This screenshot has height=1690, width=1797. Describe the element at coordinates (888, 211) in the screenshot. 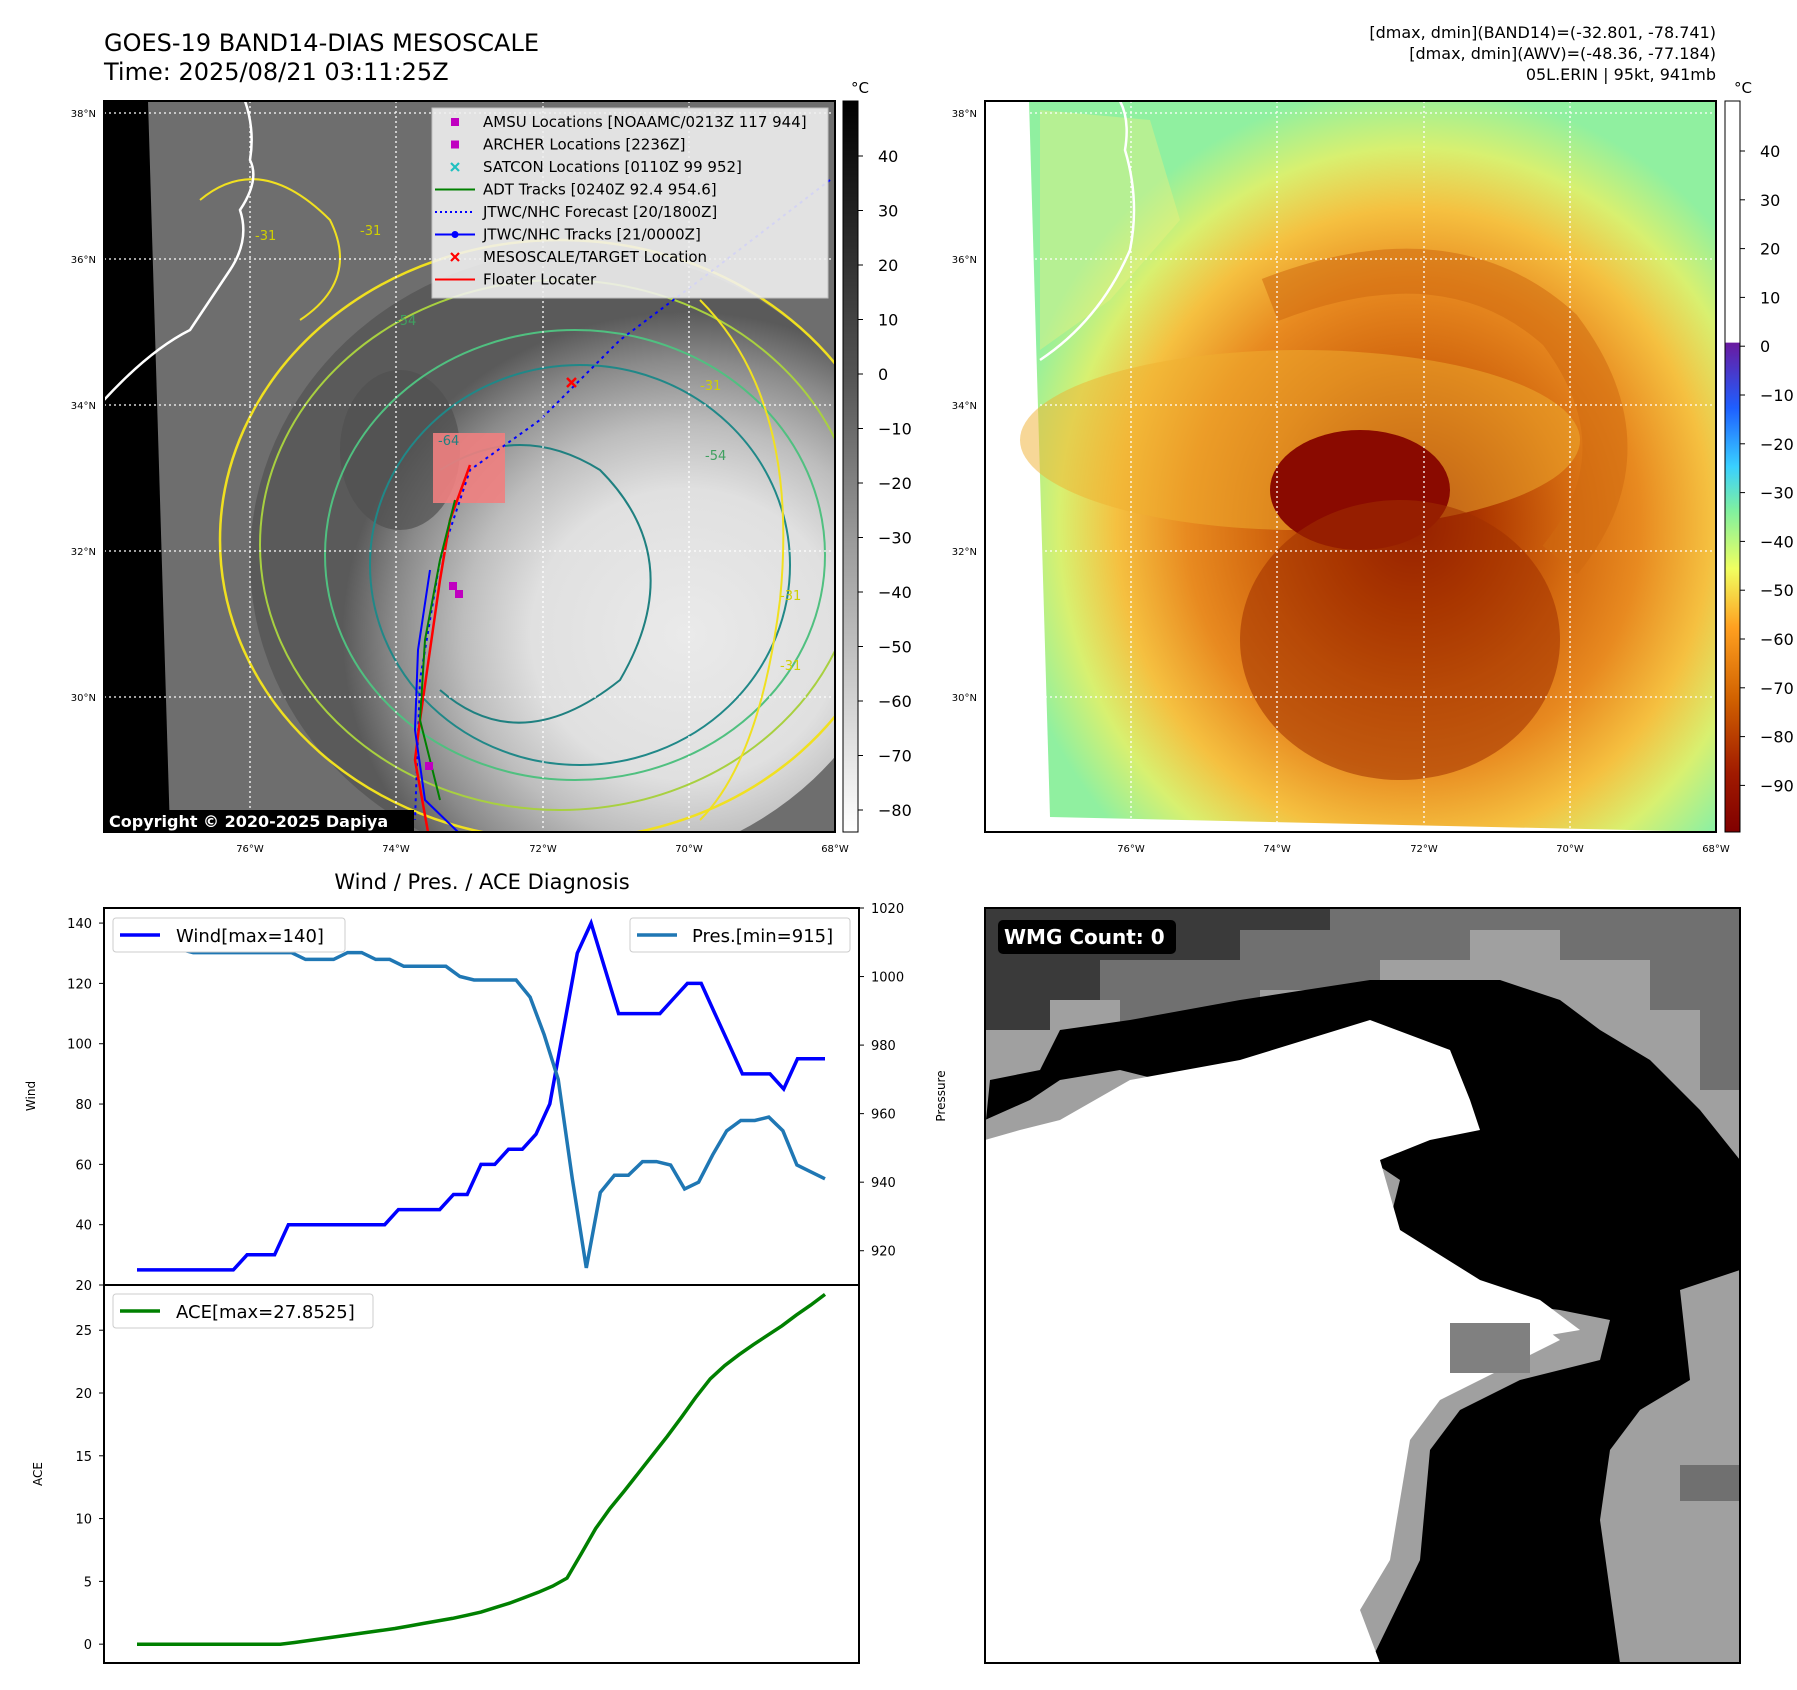

I see `colorbar-tick-label: 30` at that location.